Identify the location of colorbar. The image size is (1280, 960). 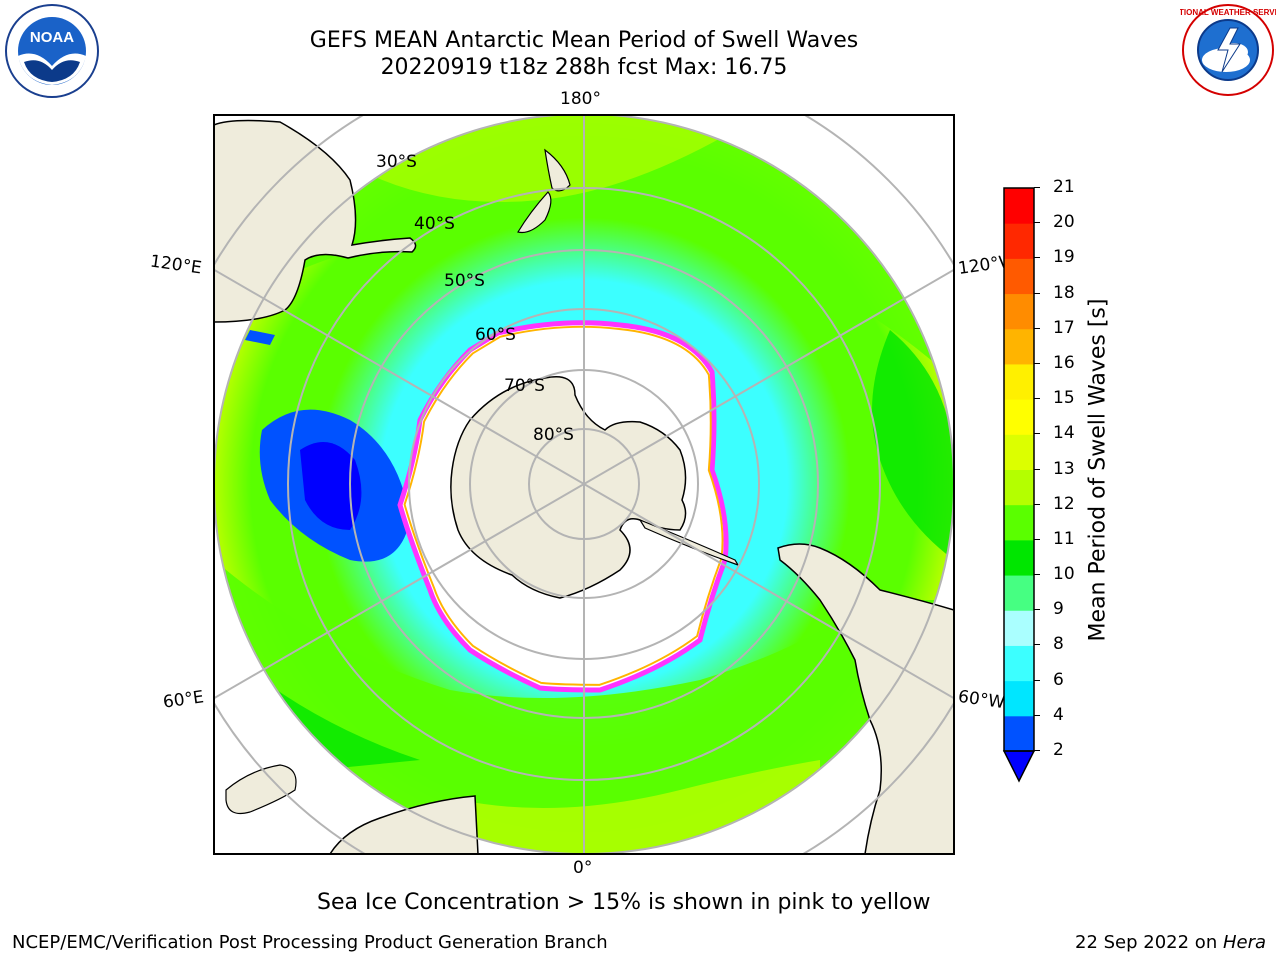
(1019, 485).